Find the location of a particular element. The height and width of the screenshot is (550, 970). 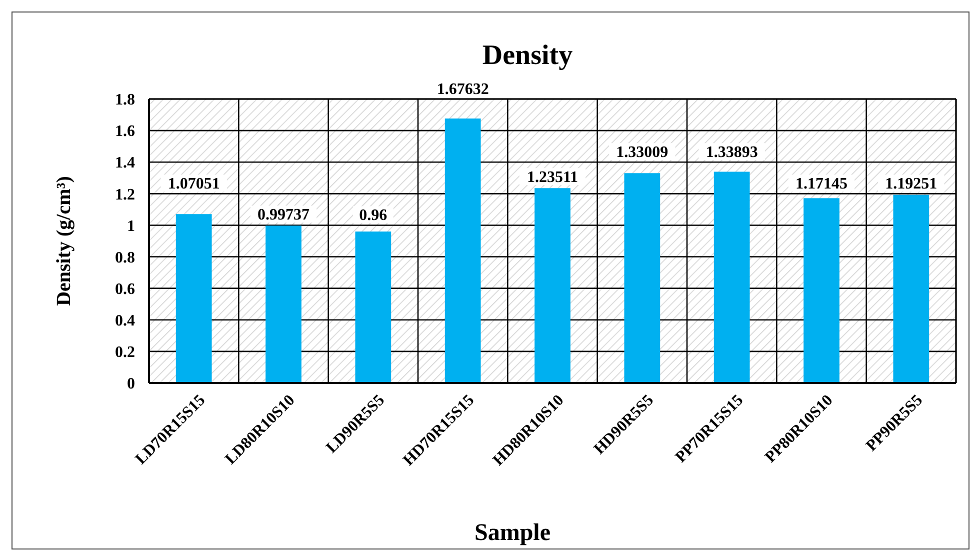

y-tick-label: 1.8 is located at coordinates (125, 100).